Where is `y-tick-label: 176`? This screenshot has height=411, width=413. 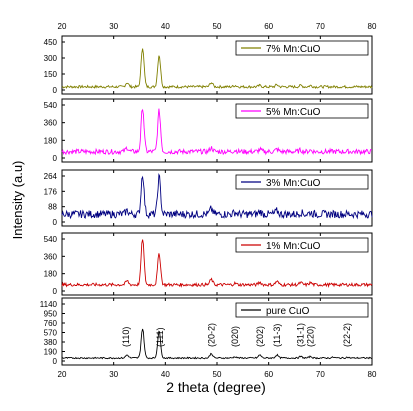
y-tick-label: 176 is located at coordinates (51, 191).